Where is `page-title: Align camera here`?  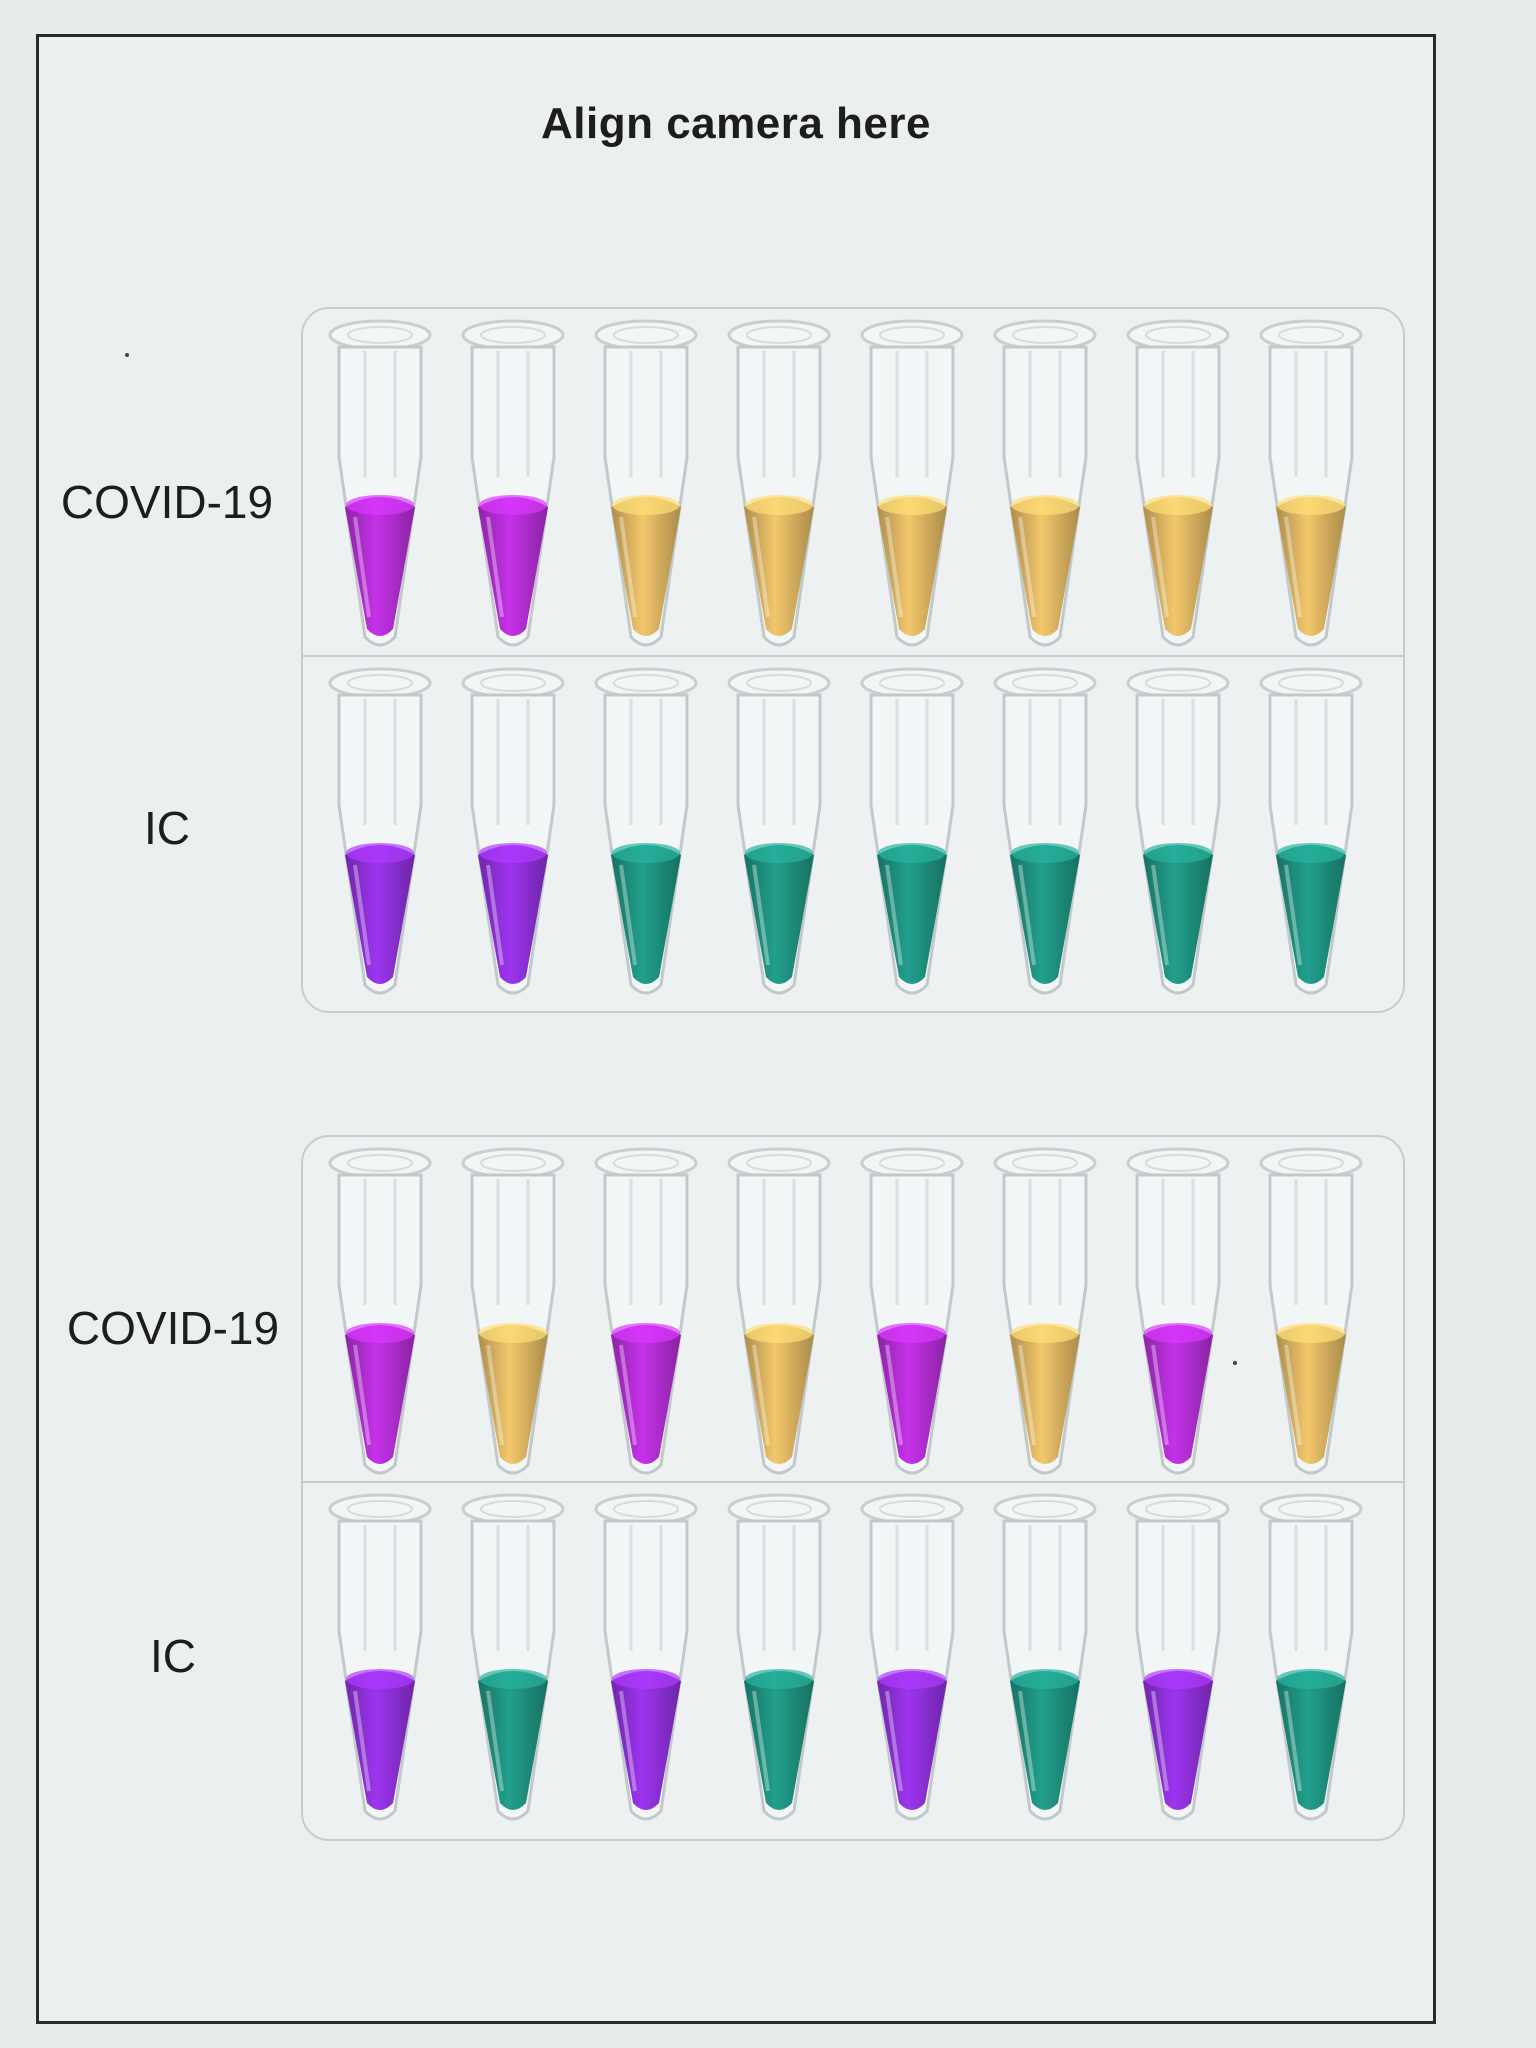 page-title: Align camera here is located at coordinates (736, 123).